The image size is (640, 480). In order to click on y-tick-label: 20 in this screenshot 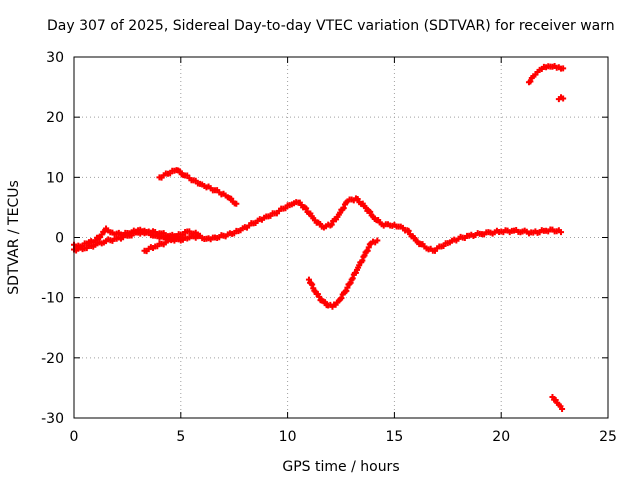, I will do `click(55, 118)`.